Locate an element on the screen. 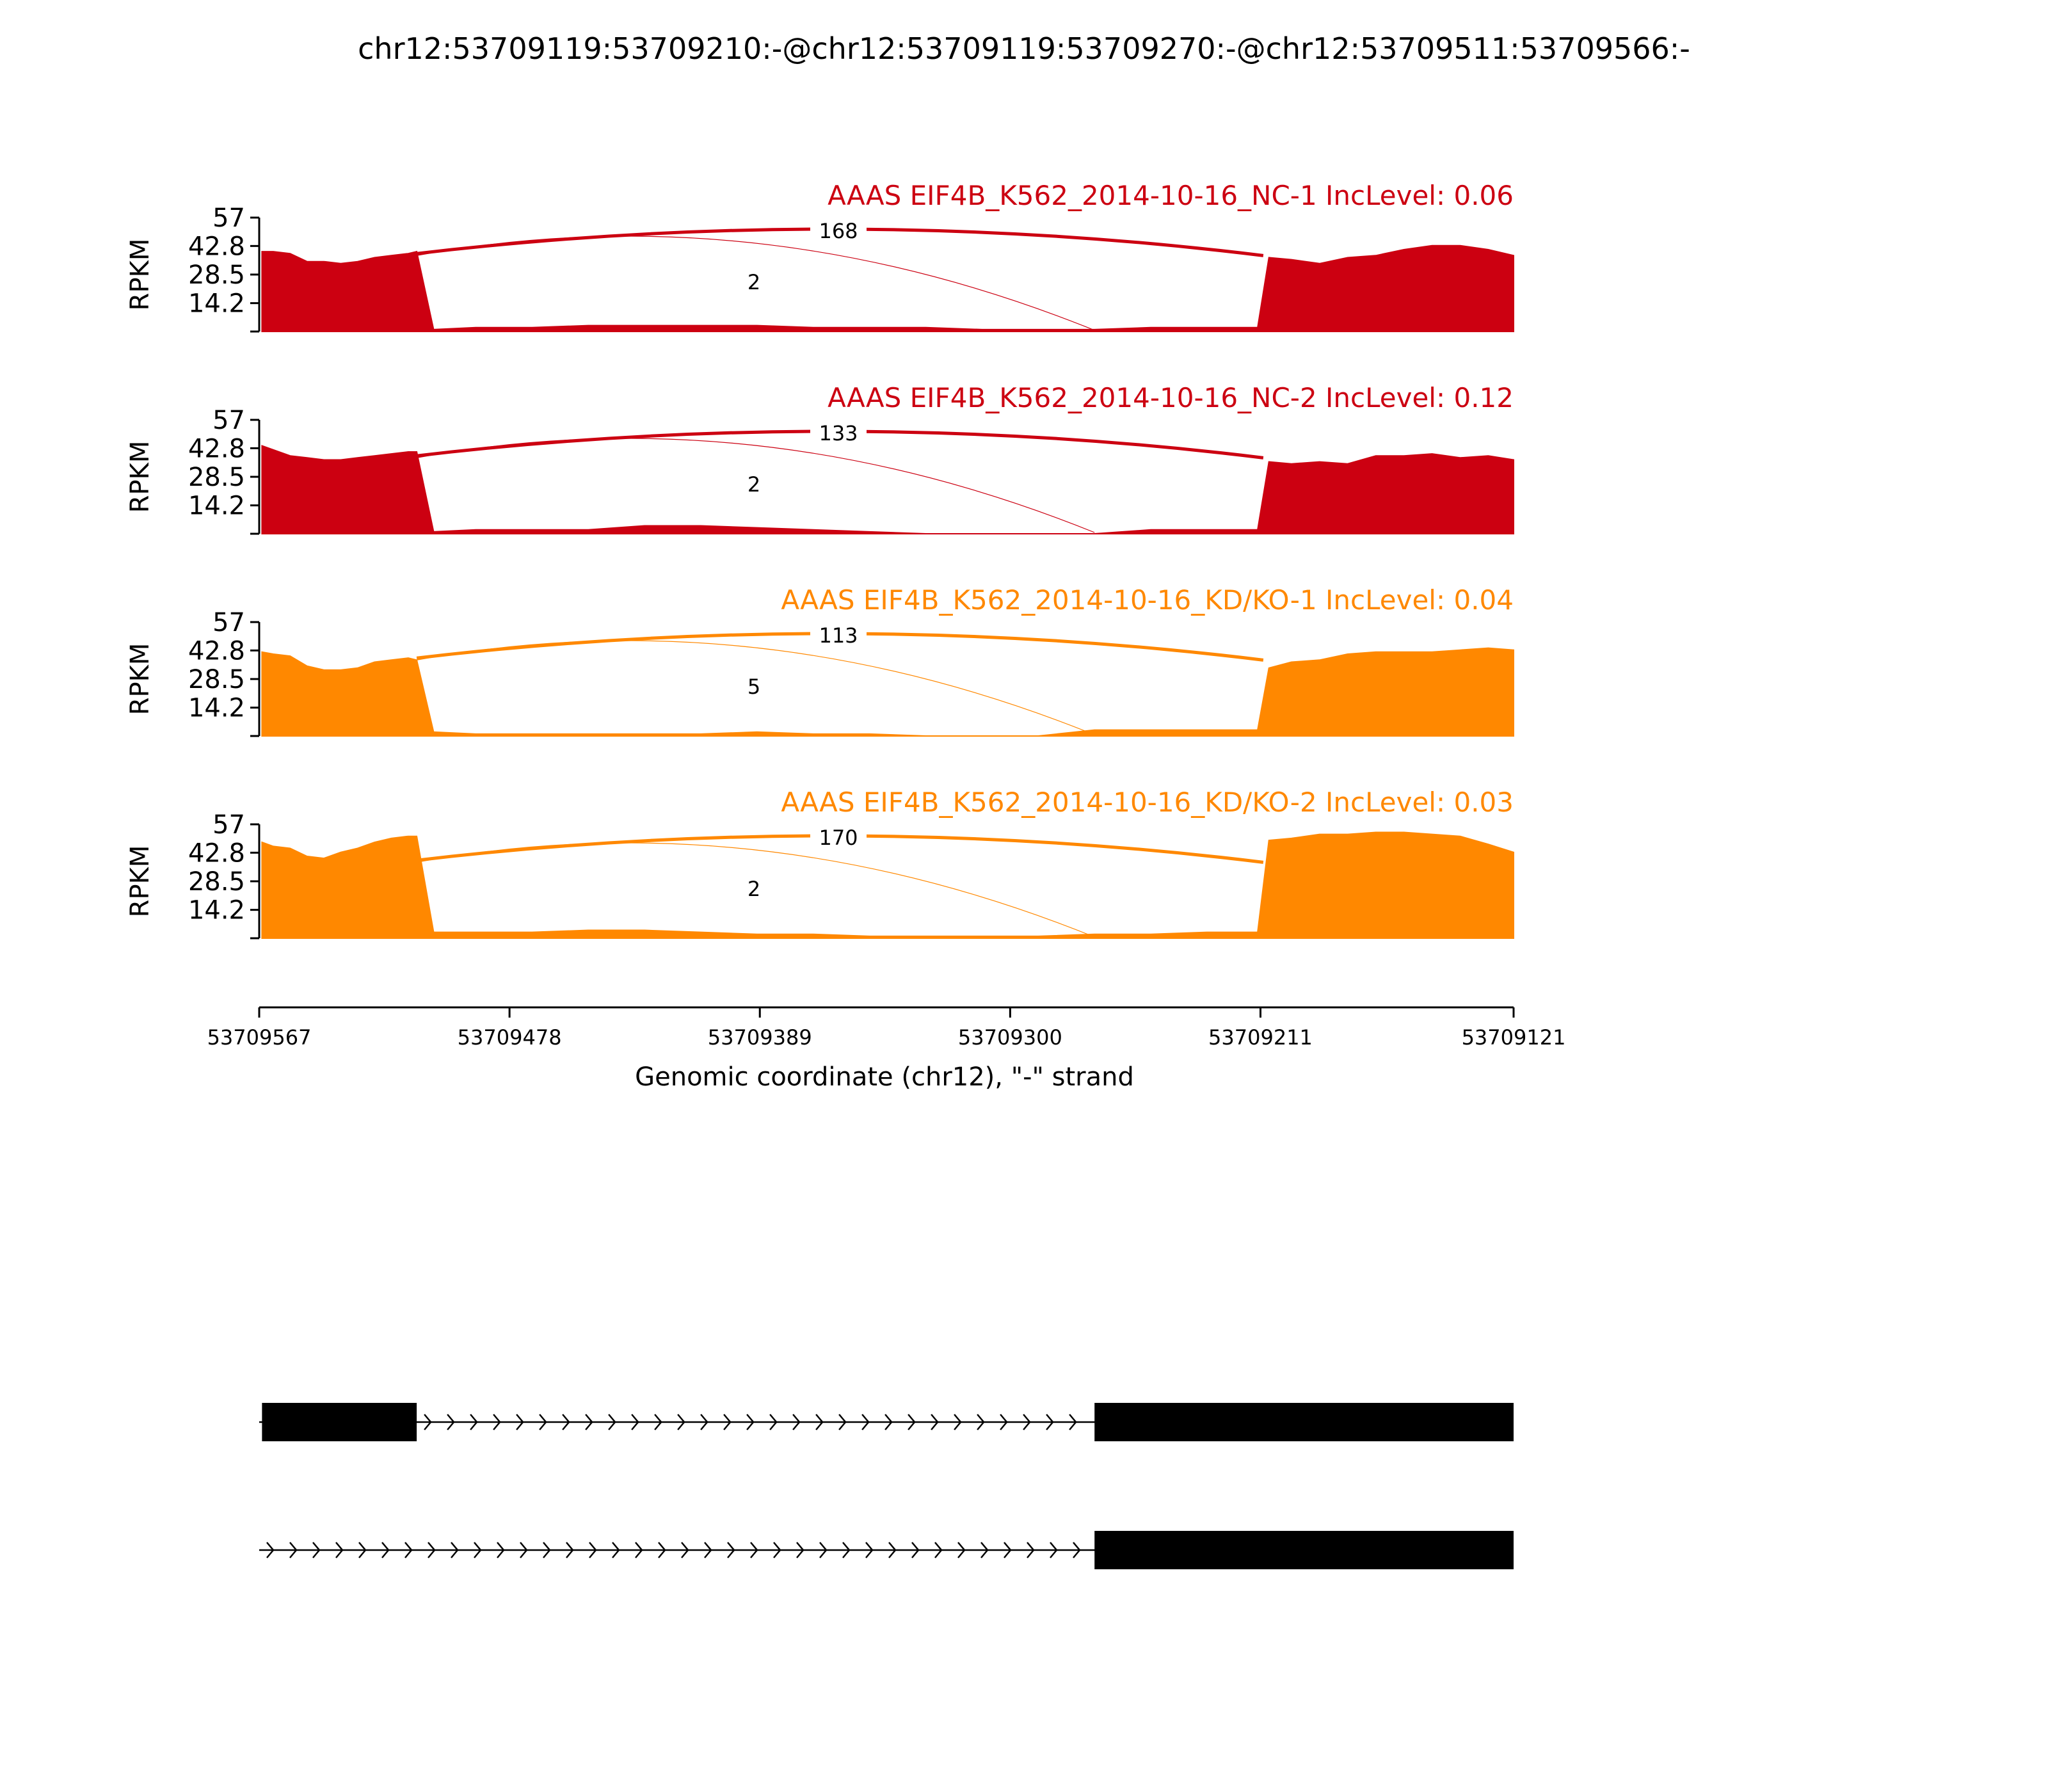 The width and height of the screenshot is (2048, 1792). junction-label: 113 is located at coordinates (838, 635).